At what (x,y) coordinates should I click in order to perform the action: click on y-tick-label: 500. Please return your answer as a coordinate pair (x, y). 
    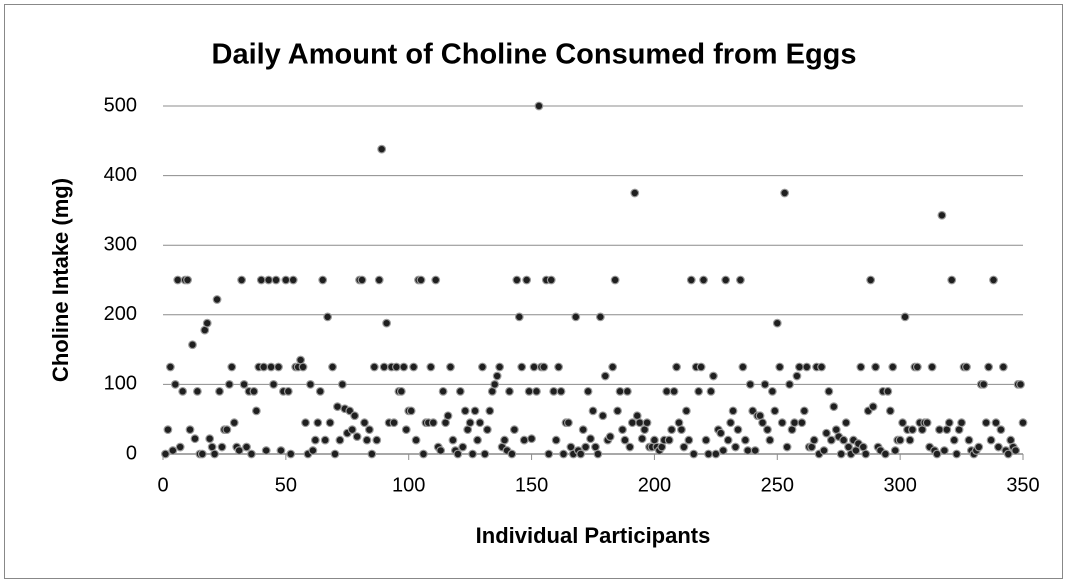
    Looking at the image, I should click on (120, 105).